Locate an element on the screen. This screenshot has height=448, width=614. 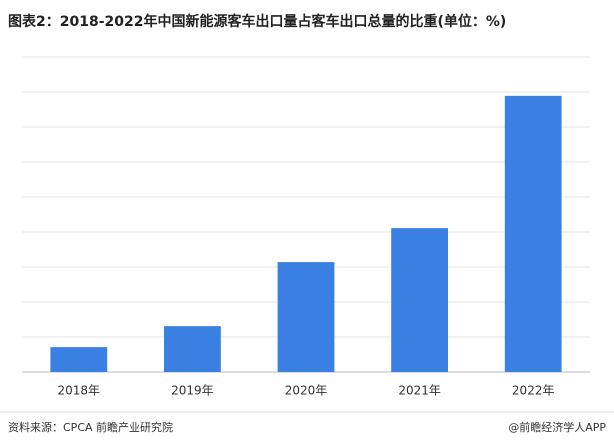
x-tick-label: 2022年 is located at coordinates (533, 391).